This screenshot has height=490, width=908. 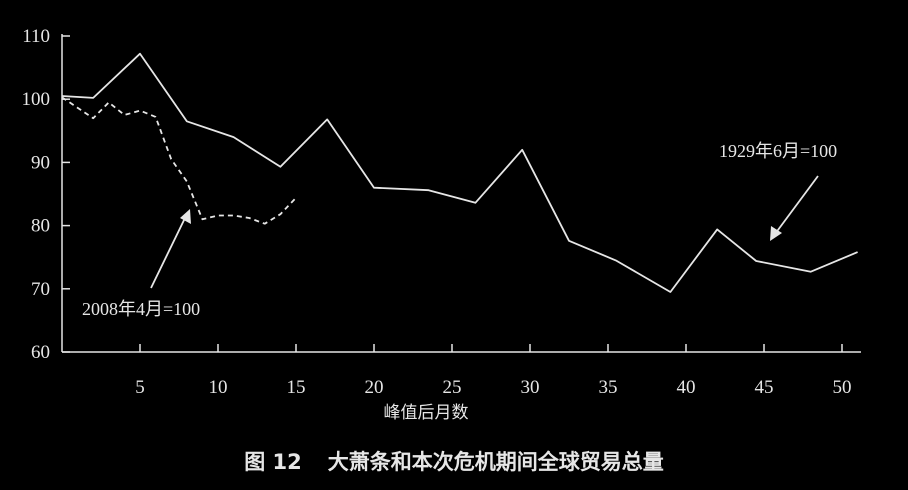 What do you see at coordinates (46, 194) in the screenshot?
I see `y-ticks: 60 70 80 90 100 110` at bounding box center [46, 194].